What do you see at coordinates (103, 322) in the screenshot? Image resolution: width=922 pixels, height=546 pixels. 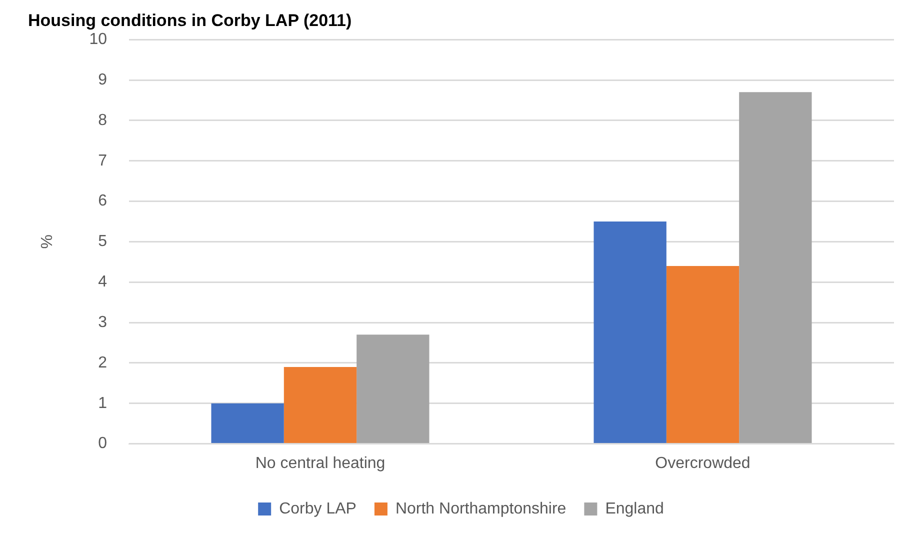 I see `y-tick-label: 3` at bounding box center [103, 322].